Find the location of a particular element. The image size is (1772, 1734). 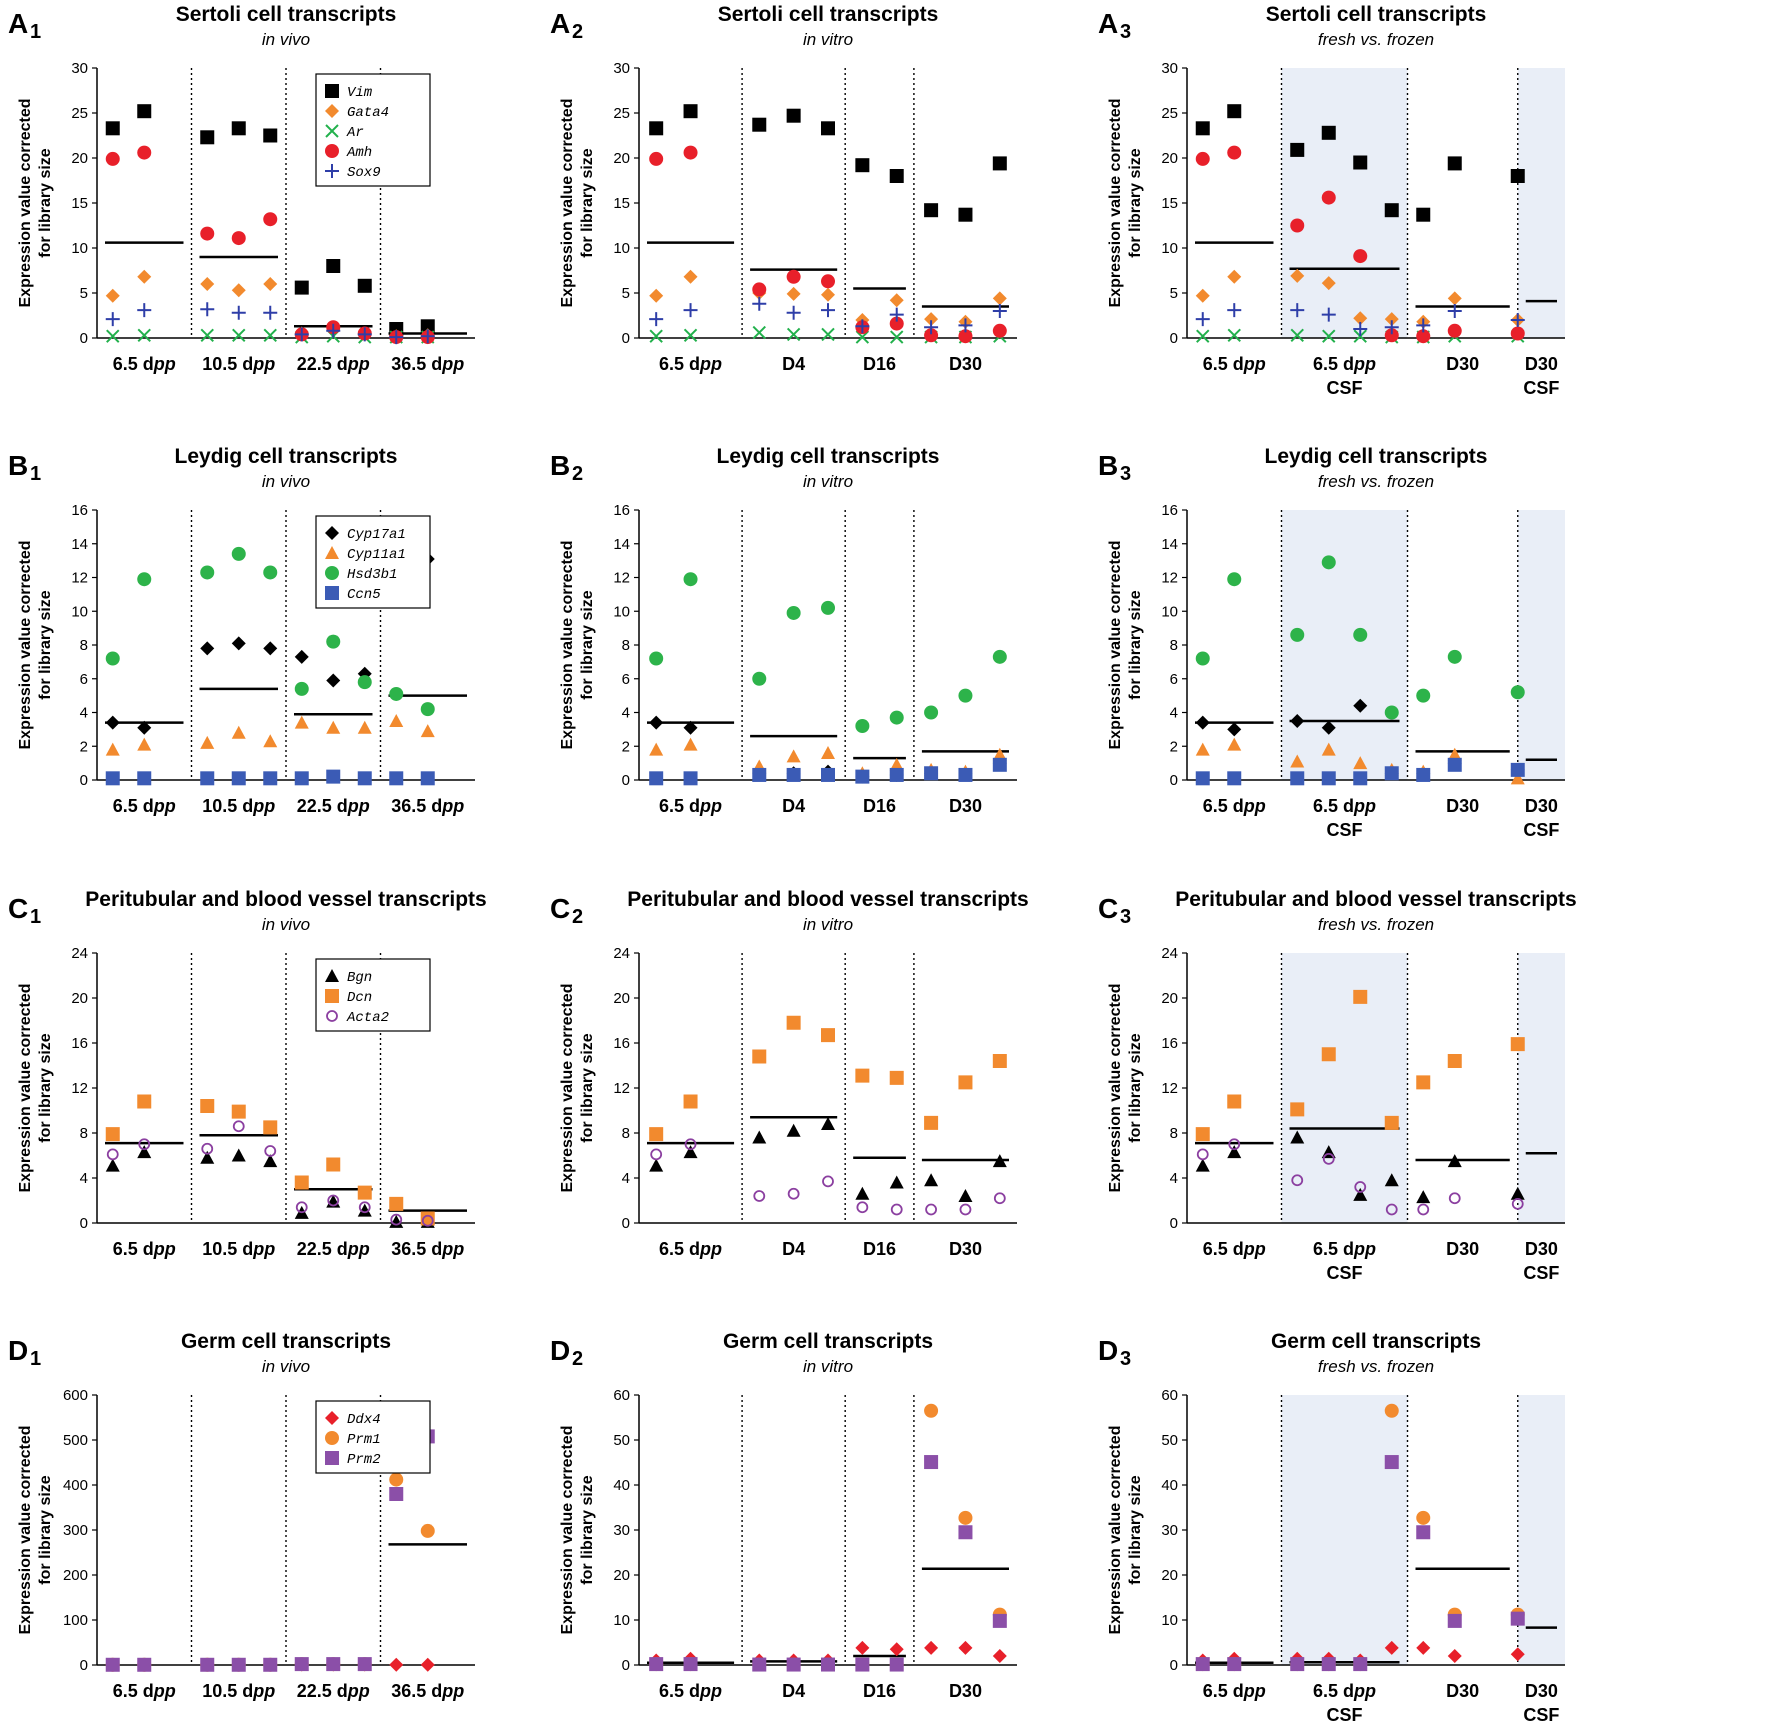

y-tick-label: 40 is located at coordinates (1169, 1485).